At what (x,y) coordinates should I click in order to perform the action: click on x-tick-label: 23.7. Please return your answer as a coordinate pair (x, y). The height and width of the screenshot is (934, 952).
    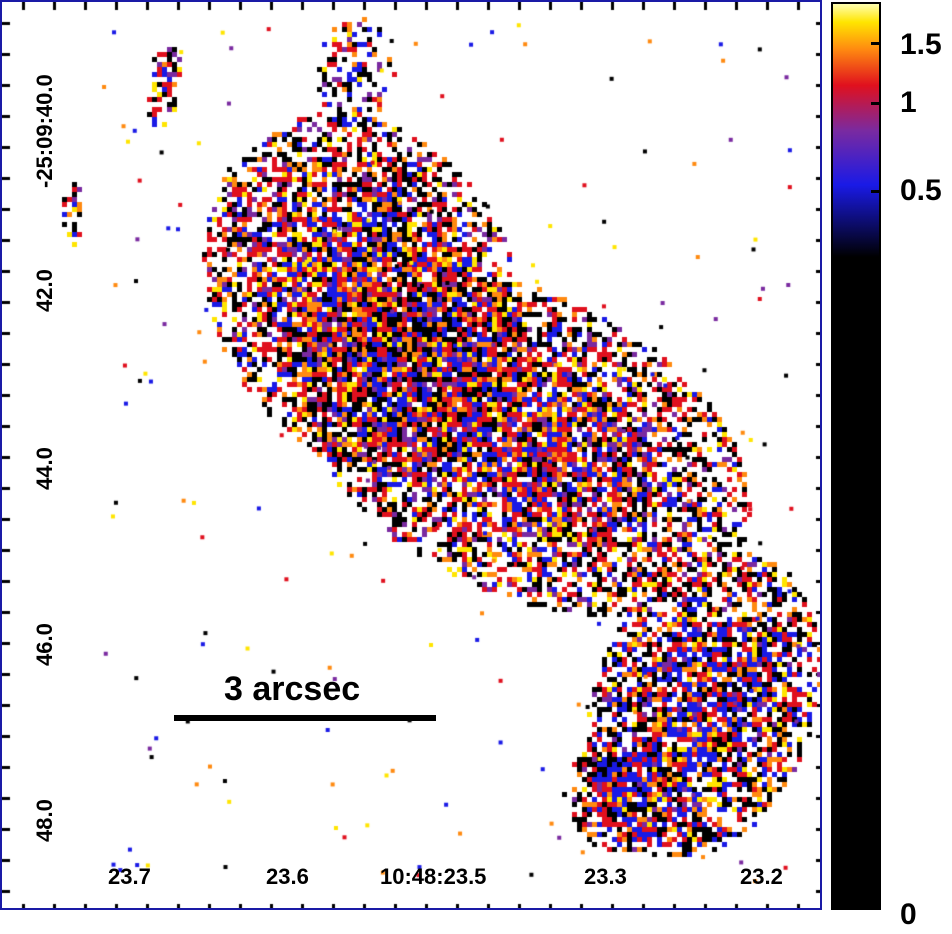
    Looking at the image, I should click on (129, 876).